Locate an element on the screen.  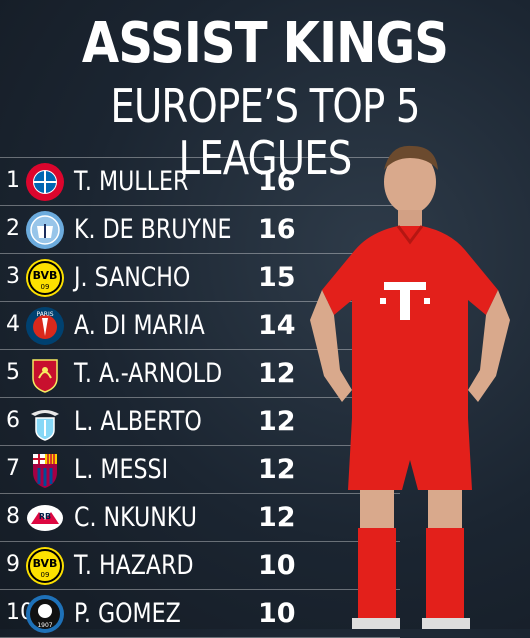
table-row: 6 L. ALBERTO 12 is located at coordinates (200, 421).